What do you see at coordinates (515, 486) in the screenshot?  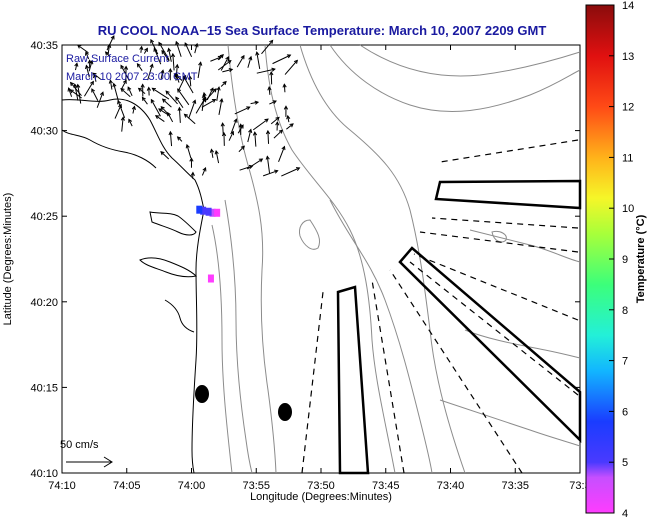 I see `x-tick-label: 73:35` at bounding box center [515, 486].